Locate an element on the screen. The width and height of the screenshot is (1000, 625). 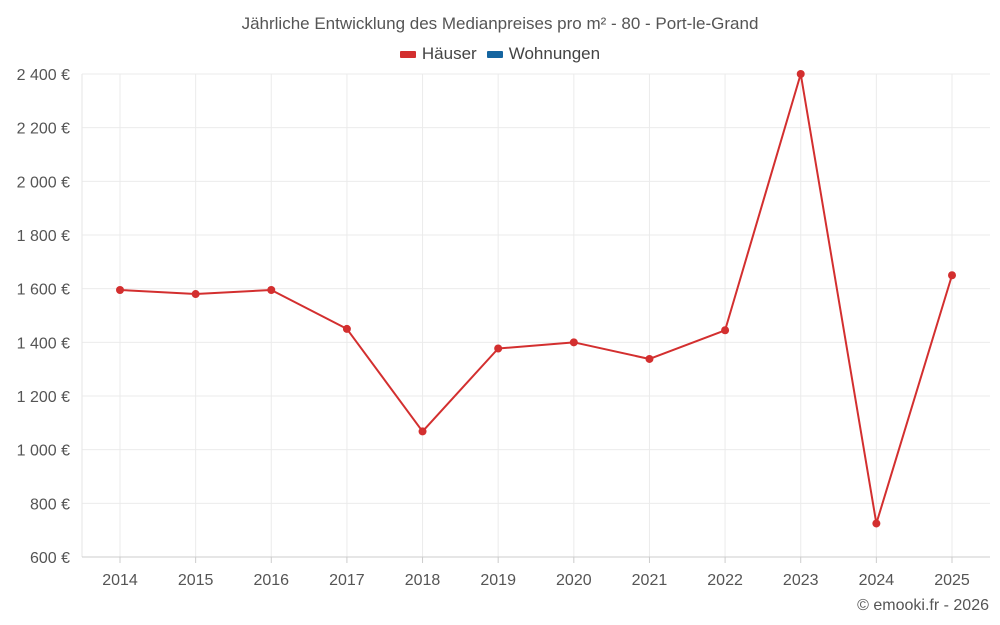
x-tick-label: 2024 is located at coordinates (877, 580).